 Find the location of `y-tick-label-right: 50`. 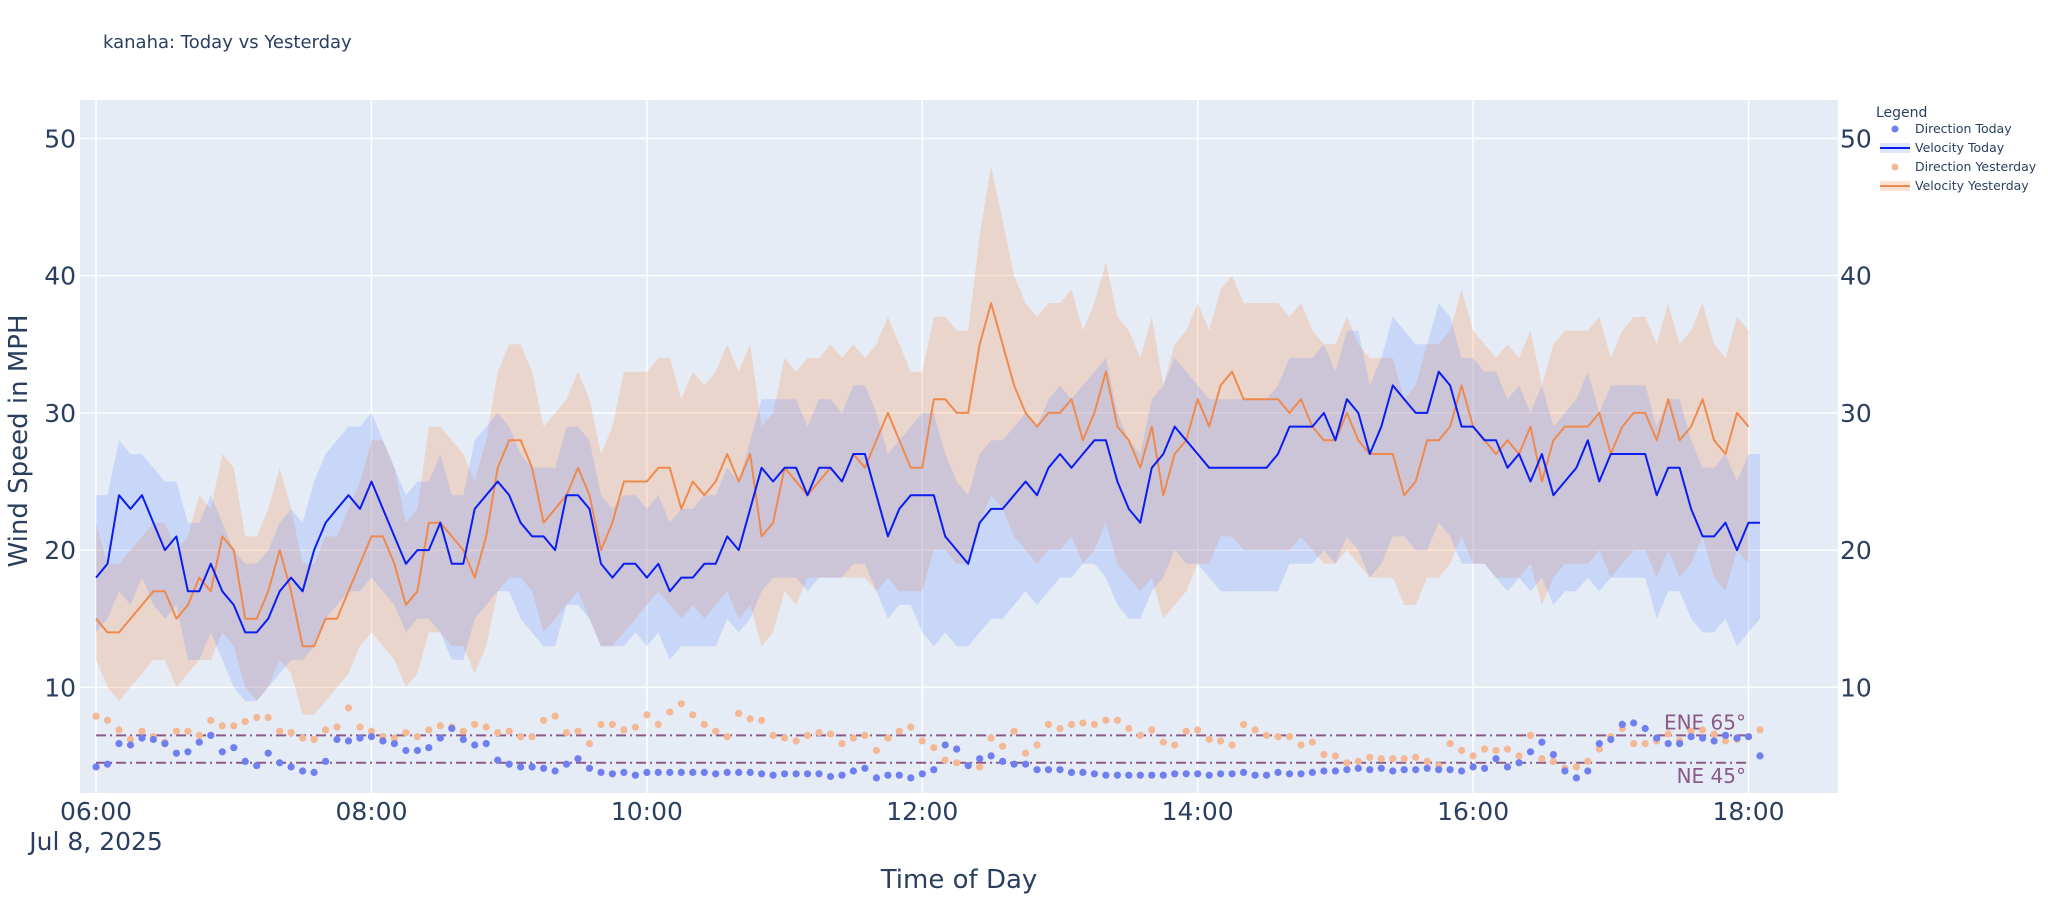

y-tick-label-right: 50 is located at coordinates (1856, 138).